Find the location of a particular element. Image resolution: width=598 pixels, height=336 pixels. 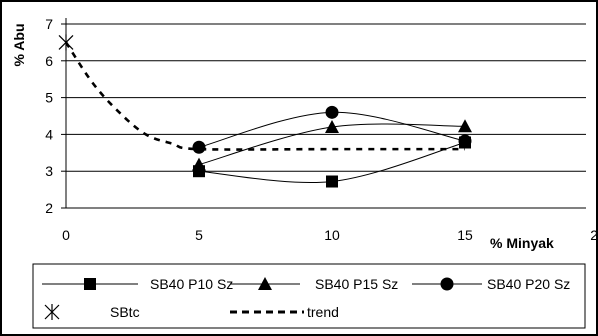

legend-entry: SB40 P10 Sz is located at coordinates (137, 284).